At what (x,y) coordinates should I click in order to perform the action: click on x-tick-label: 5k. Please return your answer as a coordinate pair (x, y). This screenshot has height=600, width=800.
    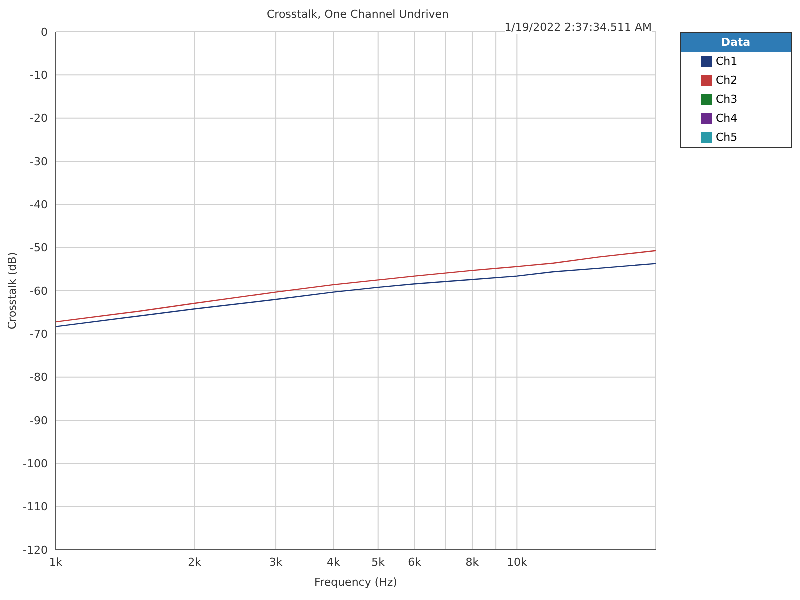
    Looking at the image, I should click on (379, 562).